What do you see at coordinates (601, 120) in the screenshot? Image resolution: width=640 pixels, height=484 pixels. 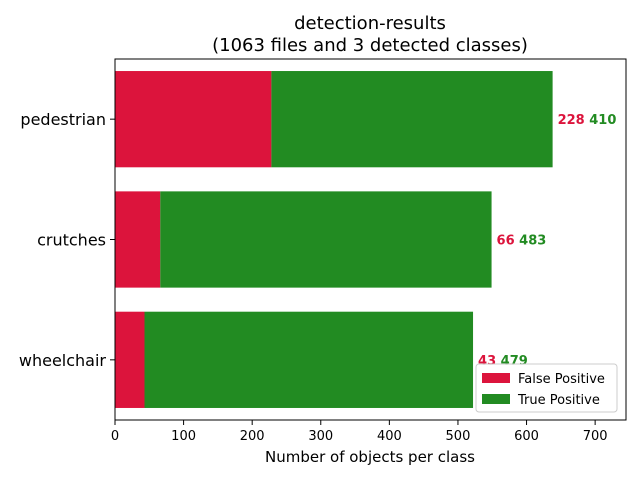 I see `data-label-true-positive-pedestrian: 410` at bounding box center [601, 120].